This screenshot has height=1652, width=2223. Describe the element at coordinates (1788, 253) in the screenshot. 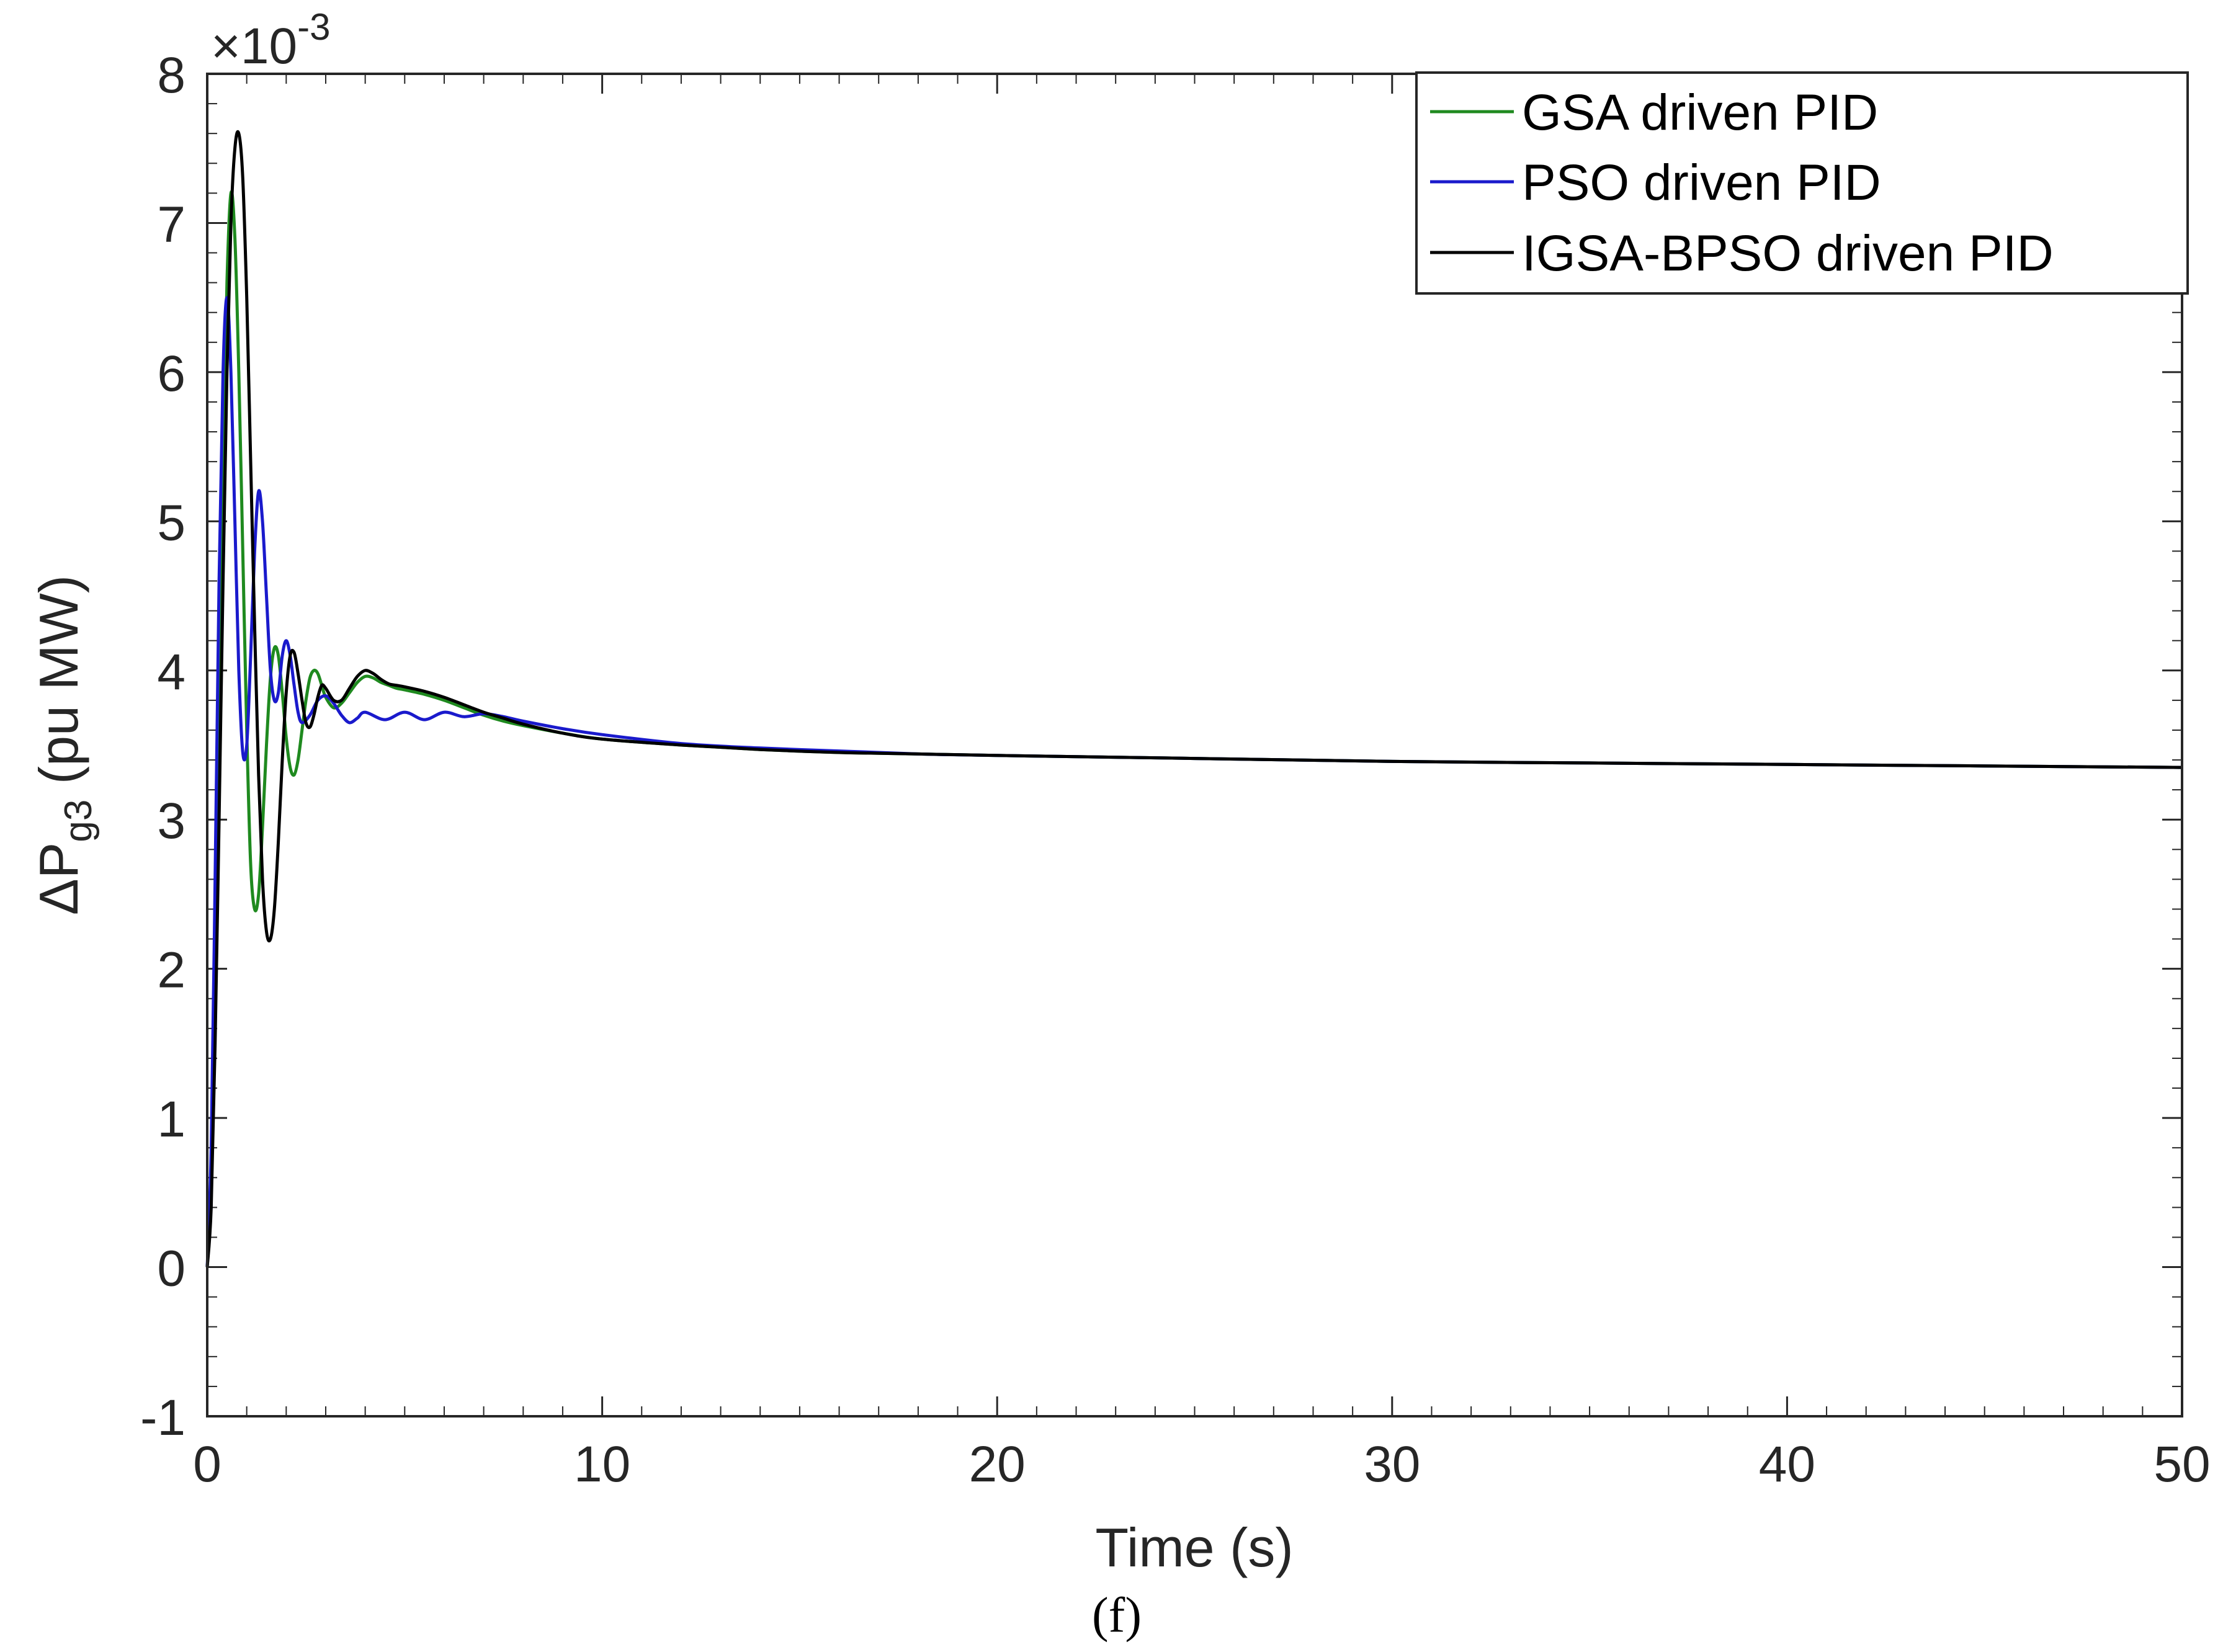

I see `legend-label-igsa-bpso: IGSA-BPSO driven PID` at that location.